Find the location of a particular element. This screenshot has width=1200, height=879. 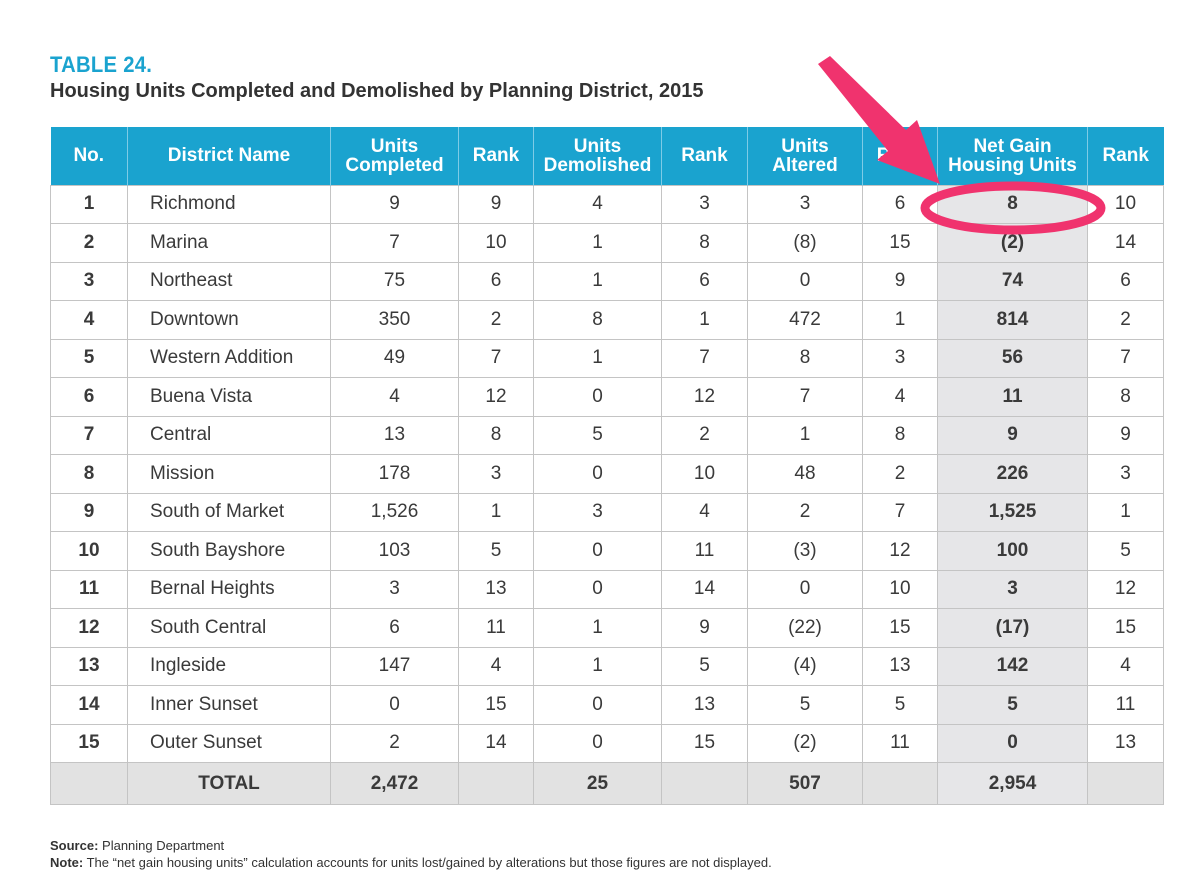

table-row: 11 Bernal Heights 3 13 0 14 0 10 3 12 is located at coordinates (607, 589).